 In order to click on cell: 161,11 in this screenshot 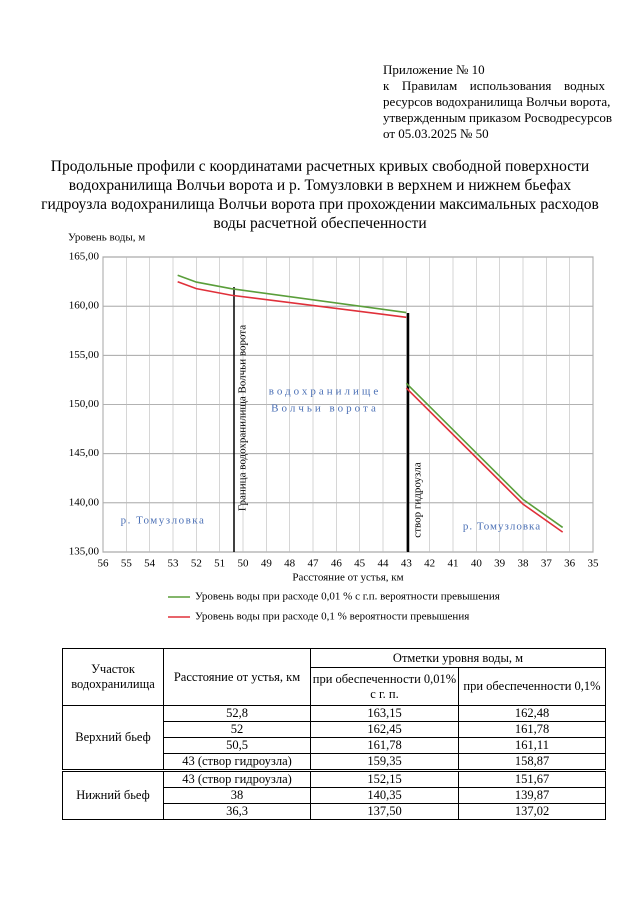, I will do `click(532, 745)`.